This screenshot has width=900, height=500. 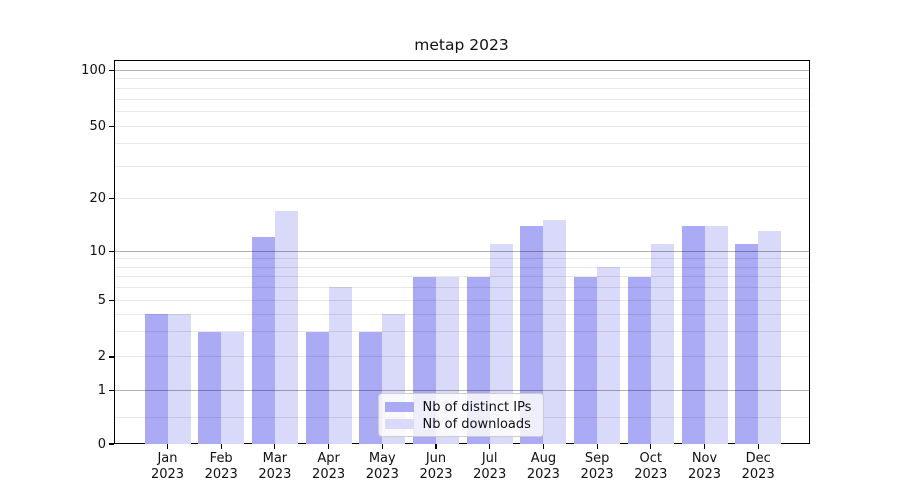 What do you see at coordinates (651, 446) in the screenshot?
I see `x-tick-mark-oct` at bounding box center [651, 446].